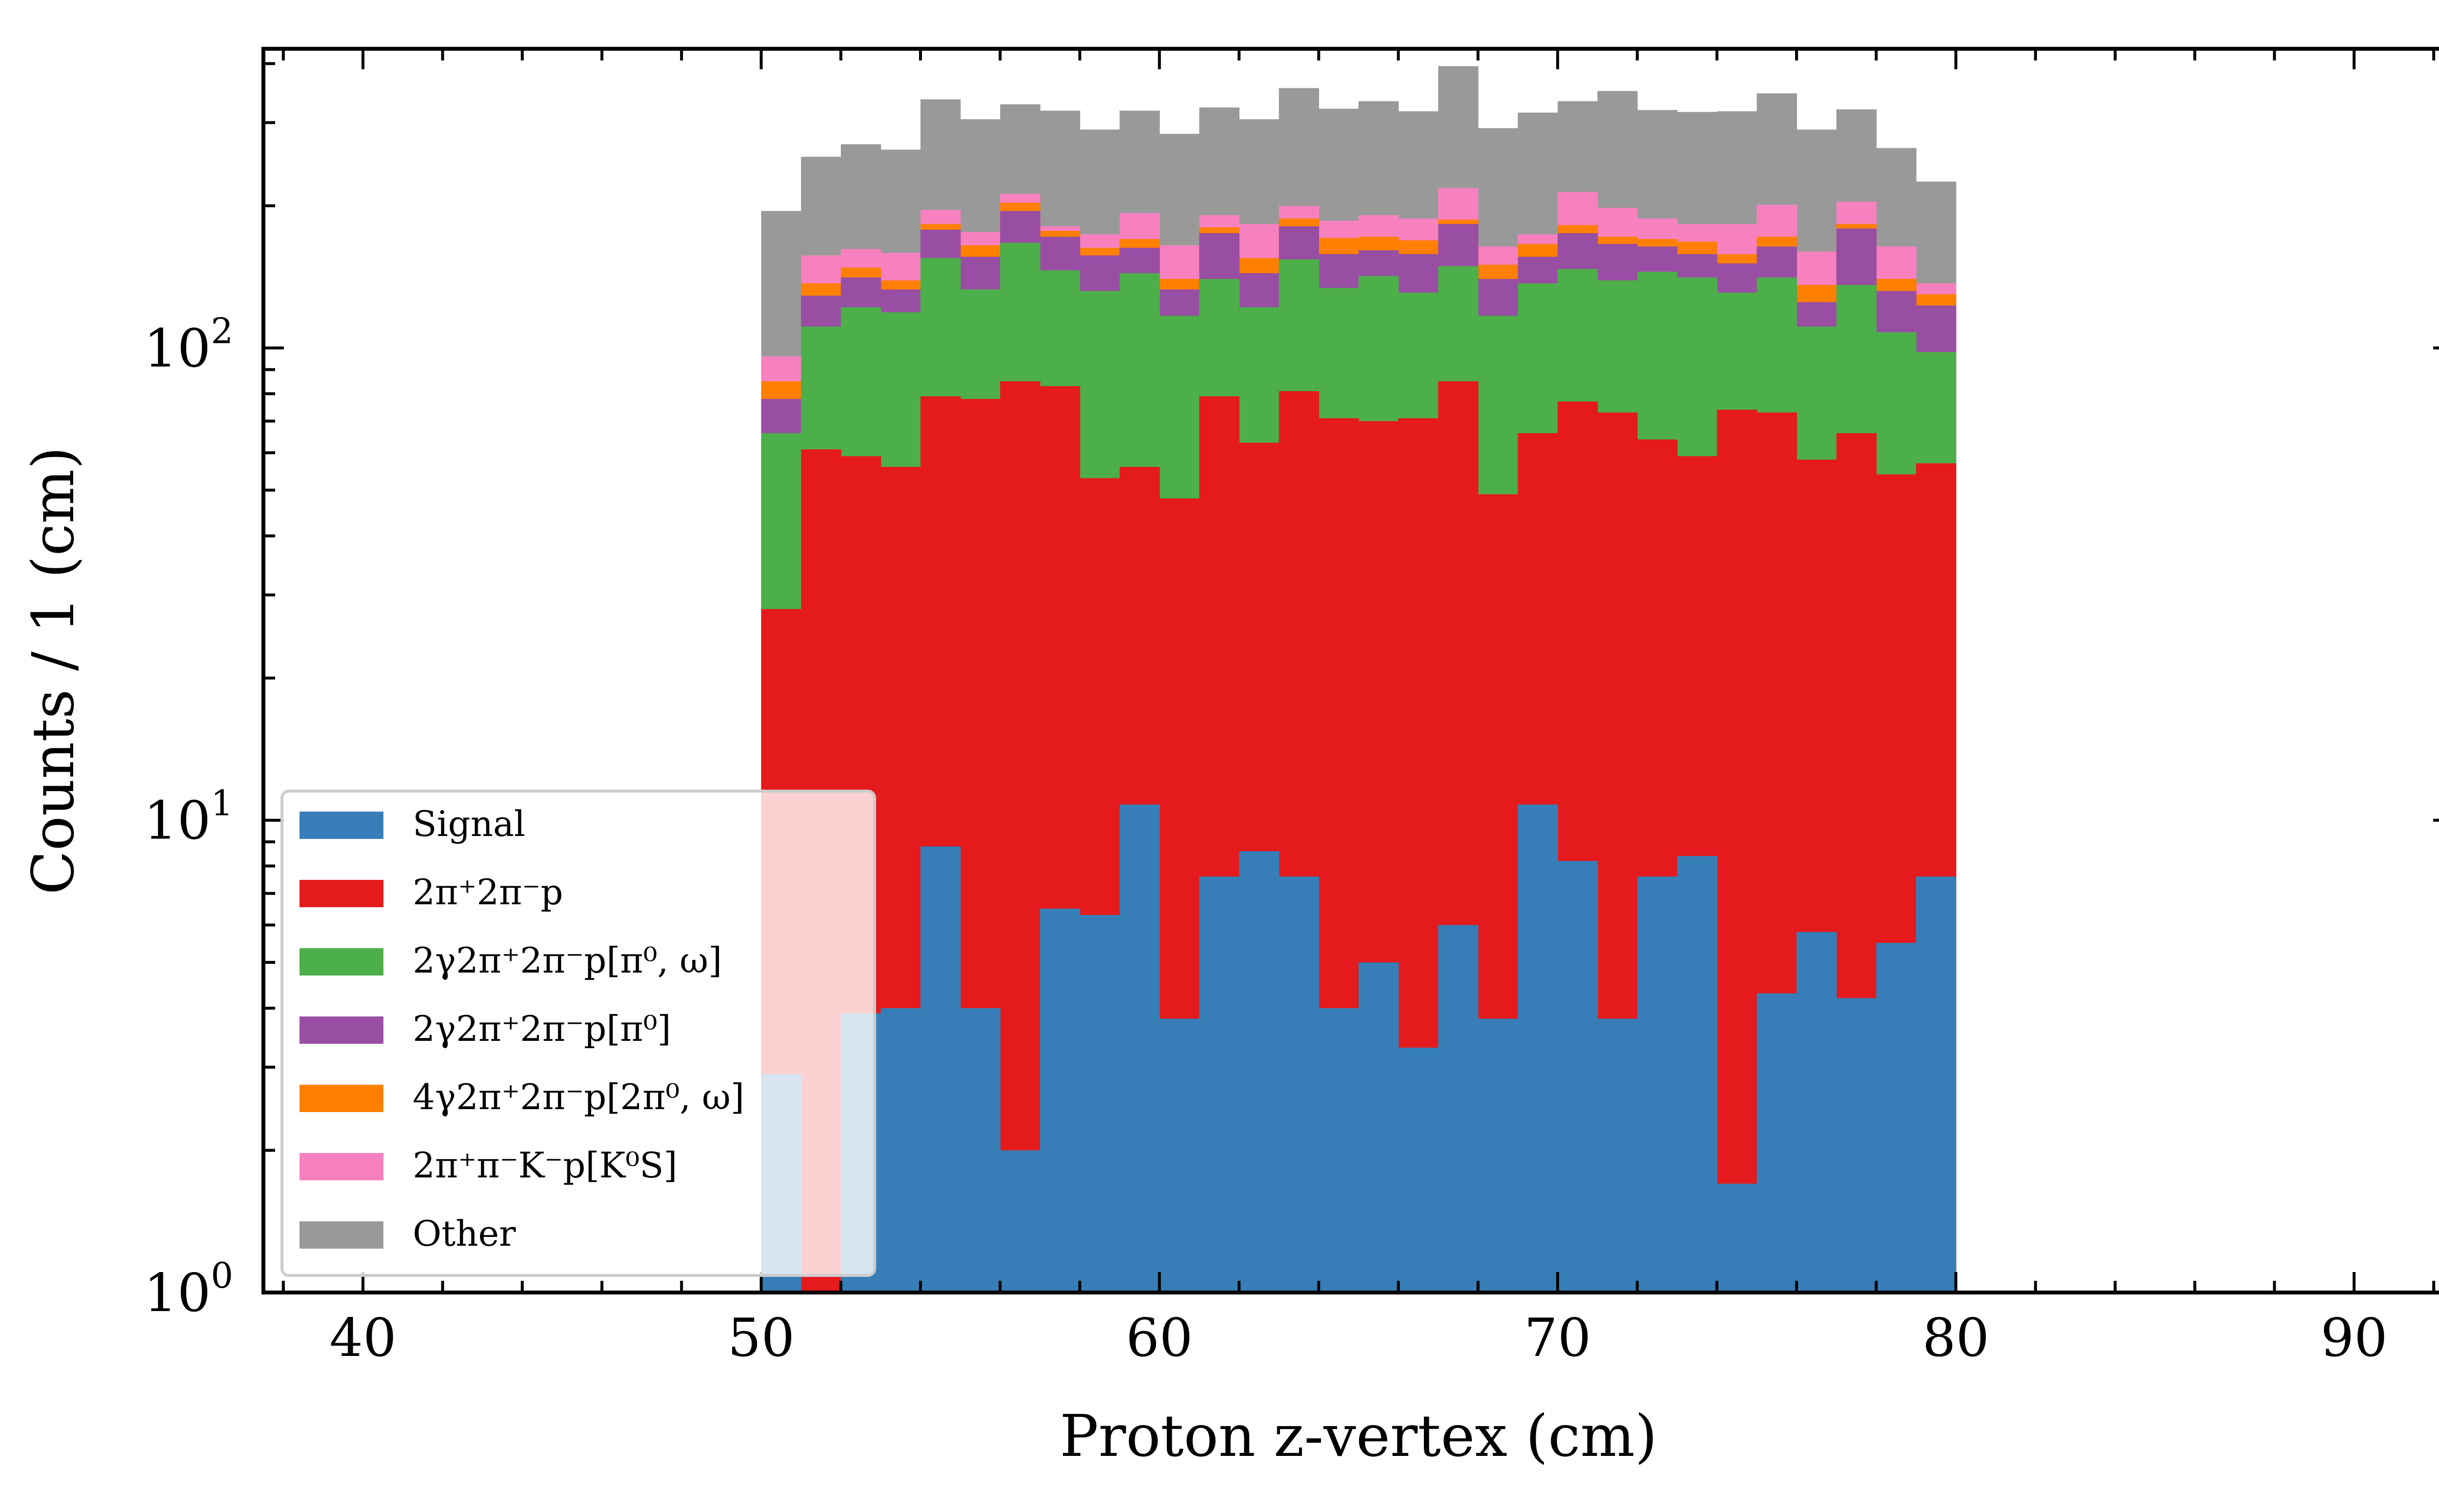  What do you see at coordinates (465, 1233) in the screenshot?
I see `legend-label: Other` at bounding box center [465, 1233].